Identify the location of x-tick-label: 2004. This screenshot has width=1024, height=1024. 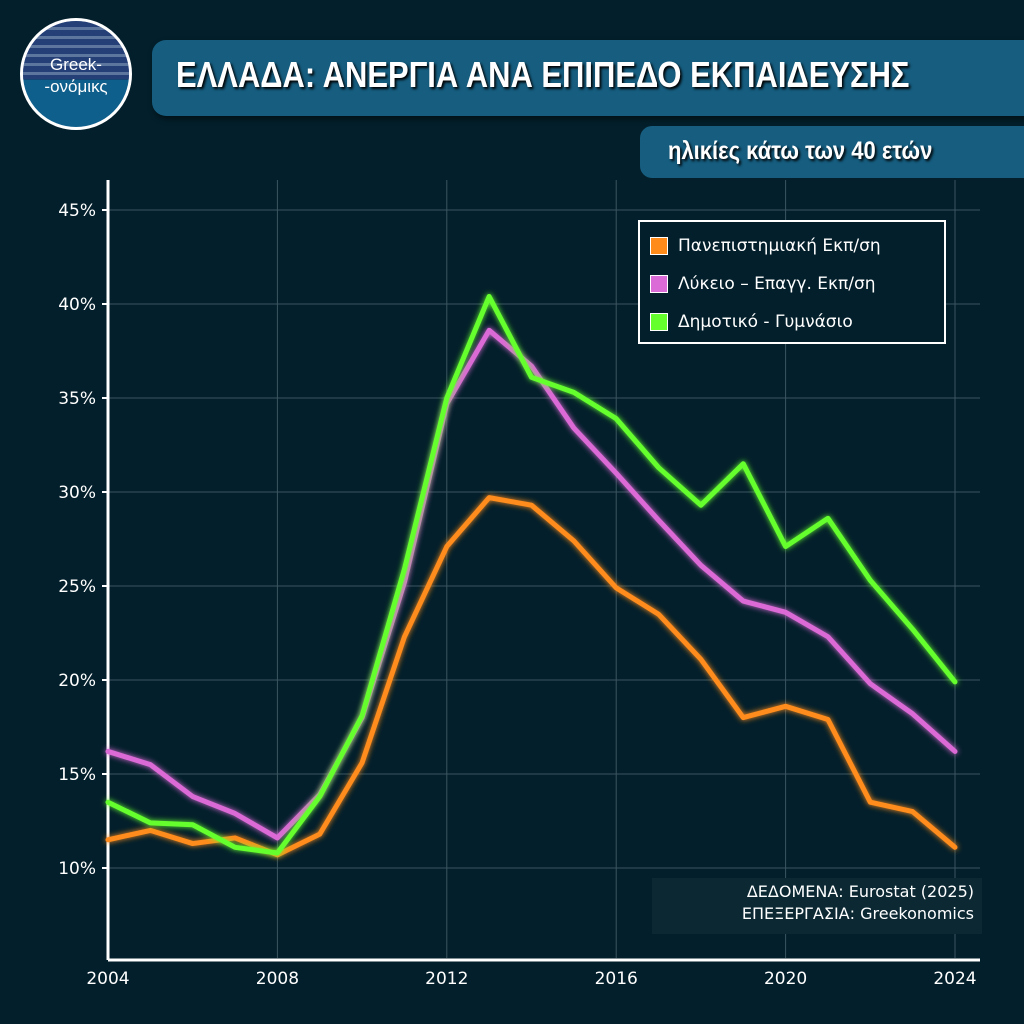
(107, 979).